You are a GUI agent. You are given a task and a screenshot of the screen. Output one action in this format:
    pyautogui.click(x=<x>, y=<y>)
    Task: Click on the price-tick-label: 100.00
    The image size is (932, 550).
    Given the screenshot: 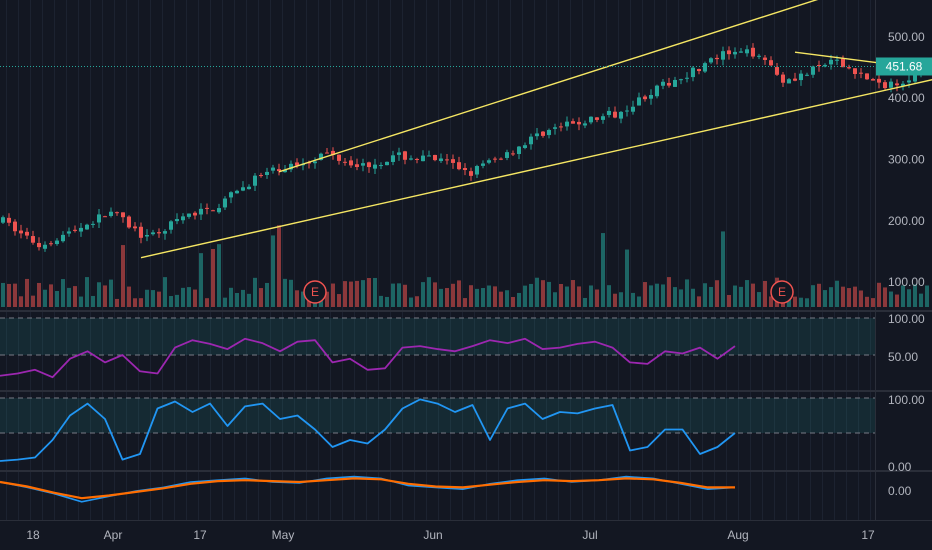 What is the action you would take?
    pyautogui.click(x=906, y=282)
    